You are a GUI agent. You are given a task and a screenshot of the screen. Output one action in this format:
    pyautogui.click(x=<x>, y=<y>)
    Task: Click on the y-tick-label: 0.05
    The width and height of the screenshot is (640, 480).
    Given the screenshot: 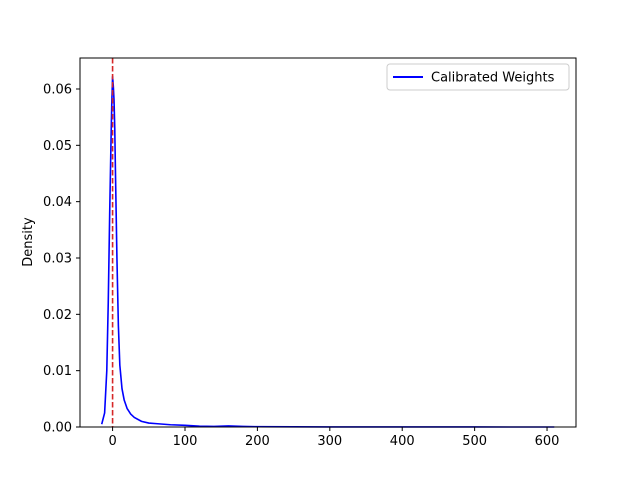 What is the action you would take?
    pyautogui.click(x=57, y=146)
    